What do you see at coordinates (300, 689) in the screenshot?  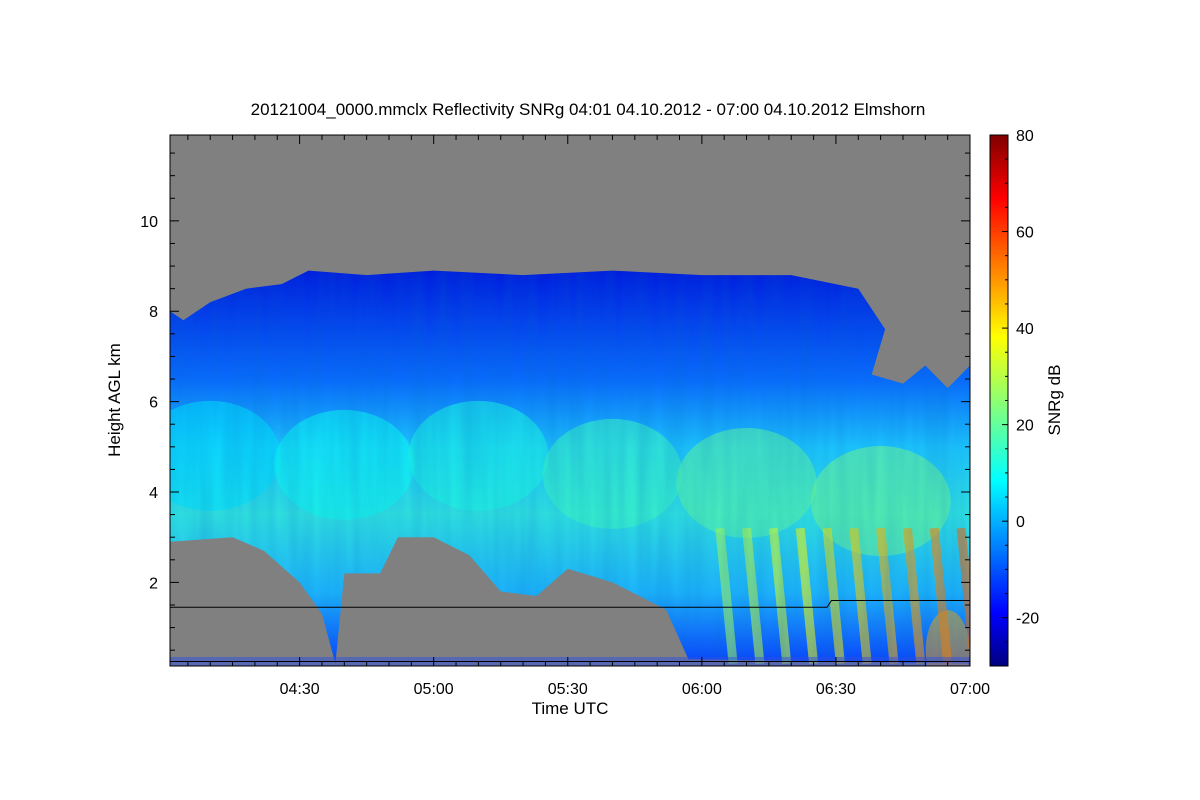 I see `x-tick-label: 04:30` at bounding box center [300, 689].